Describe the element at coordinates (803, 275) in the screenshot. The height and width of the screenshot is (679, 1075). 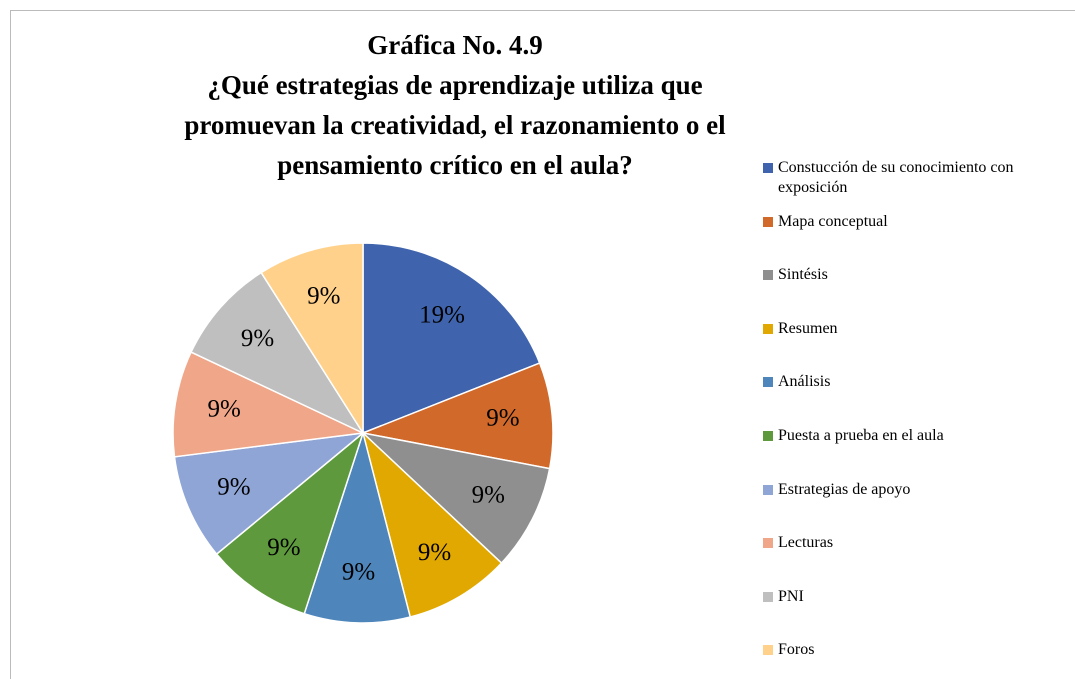
I see `legend-label: Sintésis` at that location.